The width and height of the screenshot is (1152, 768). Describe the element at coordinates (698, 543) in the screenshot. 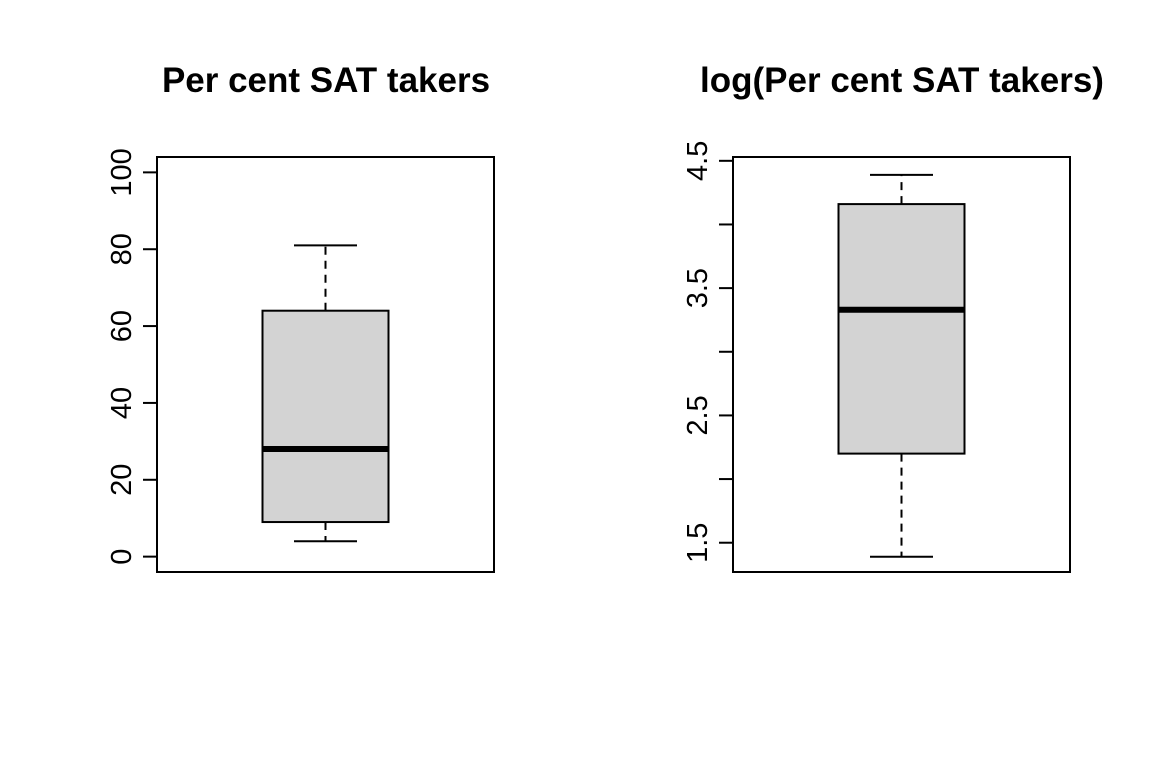

I see `y-tick-label: 1.5` at that location.